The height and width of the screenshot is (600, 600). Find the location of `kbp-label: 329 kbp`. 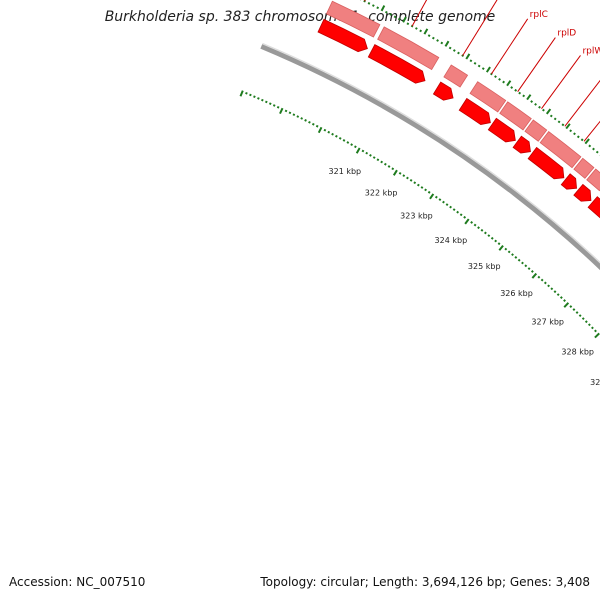

kbp-label: 329 kbp is located at coordinates (595, 382).